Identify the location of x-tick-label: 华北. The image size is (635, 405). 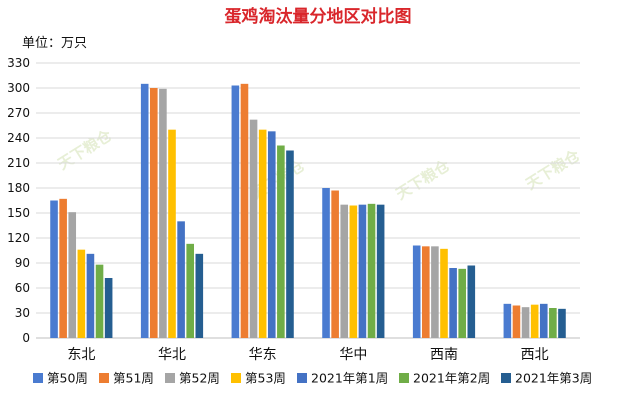
(172, 355).